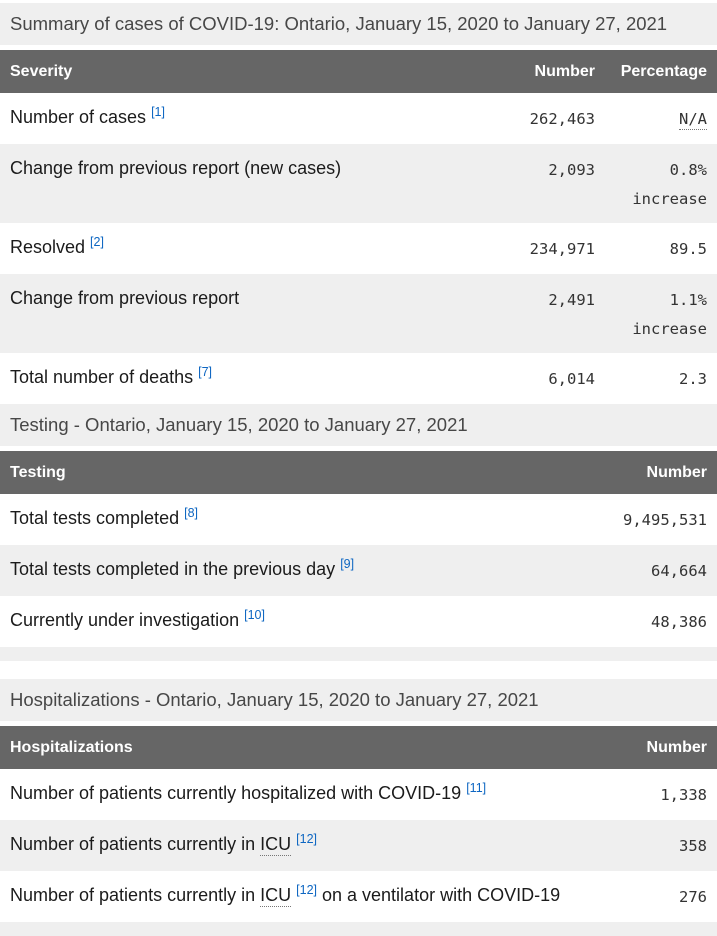  I want to click on percentage-line: 89.5, so click(661, 249).